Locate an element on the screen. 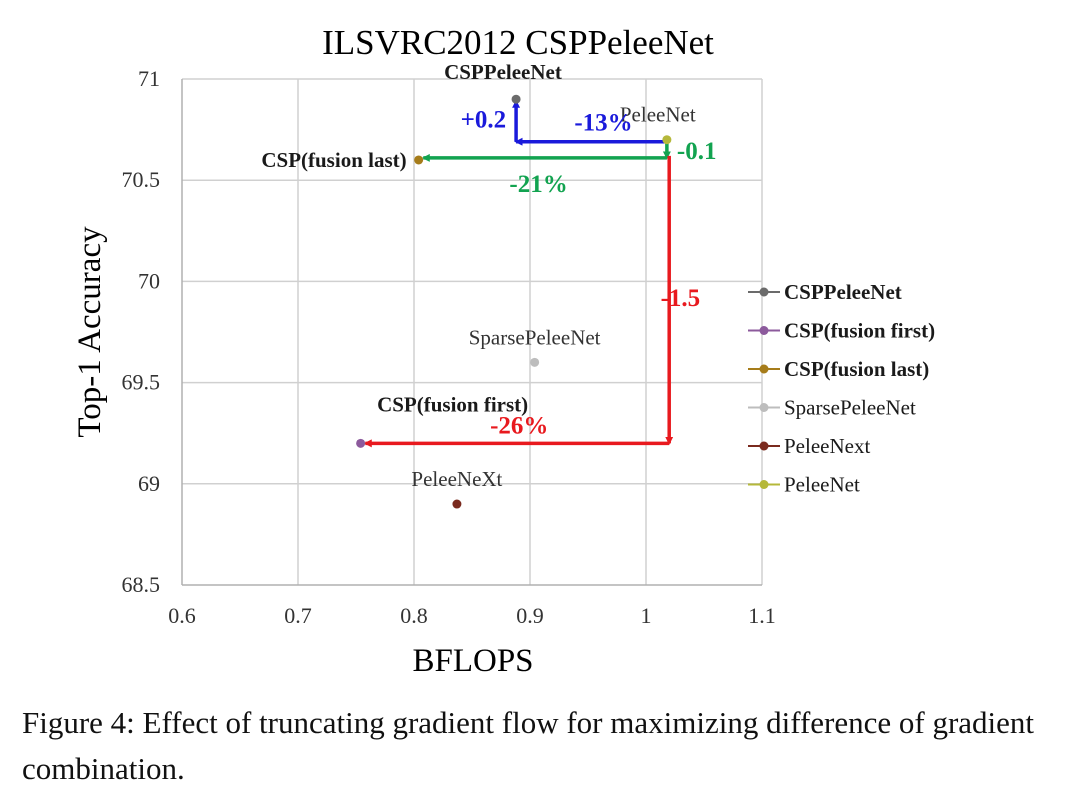  arrow-annotation: -0.1 is located at coordinates (697, 151).